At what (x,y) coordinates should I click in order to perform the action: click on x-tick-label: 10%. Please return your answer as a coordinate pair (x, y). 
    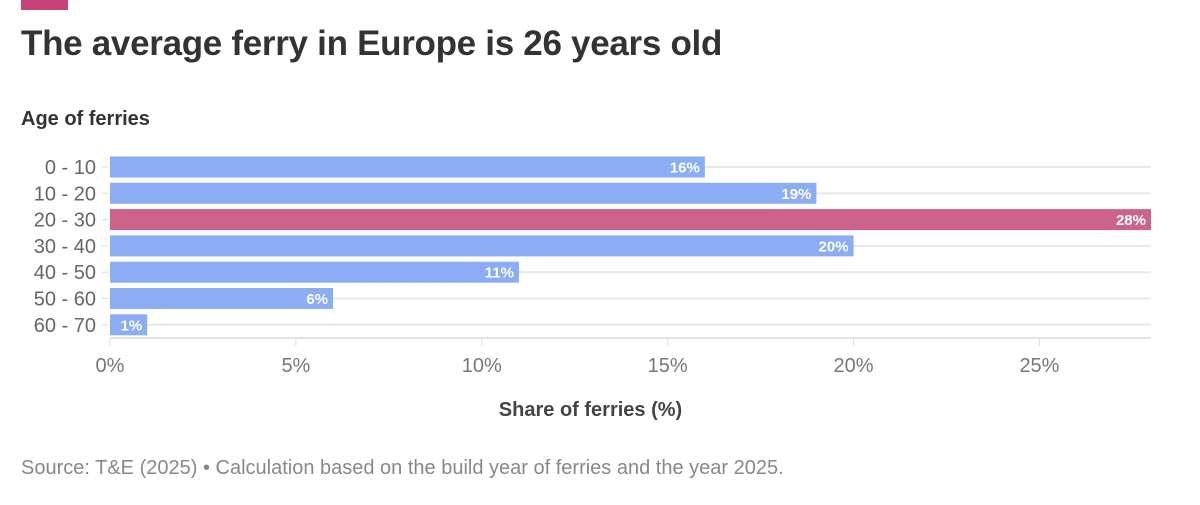
    Looking at the image, I should click on (482, 366).